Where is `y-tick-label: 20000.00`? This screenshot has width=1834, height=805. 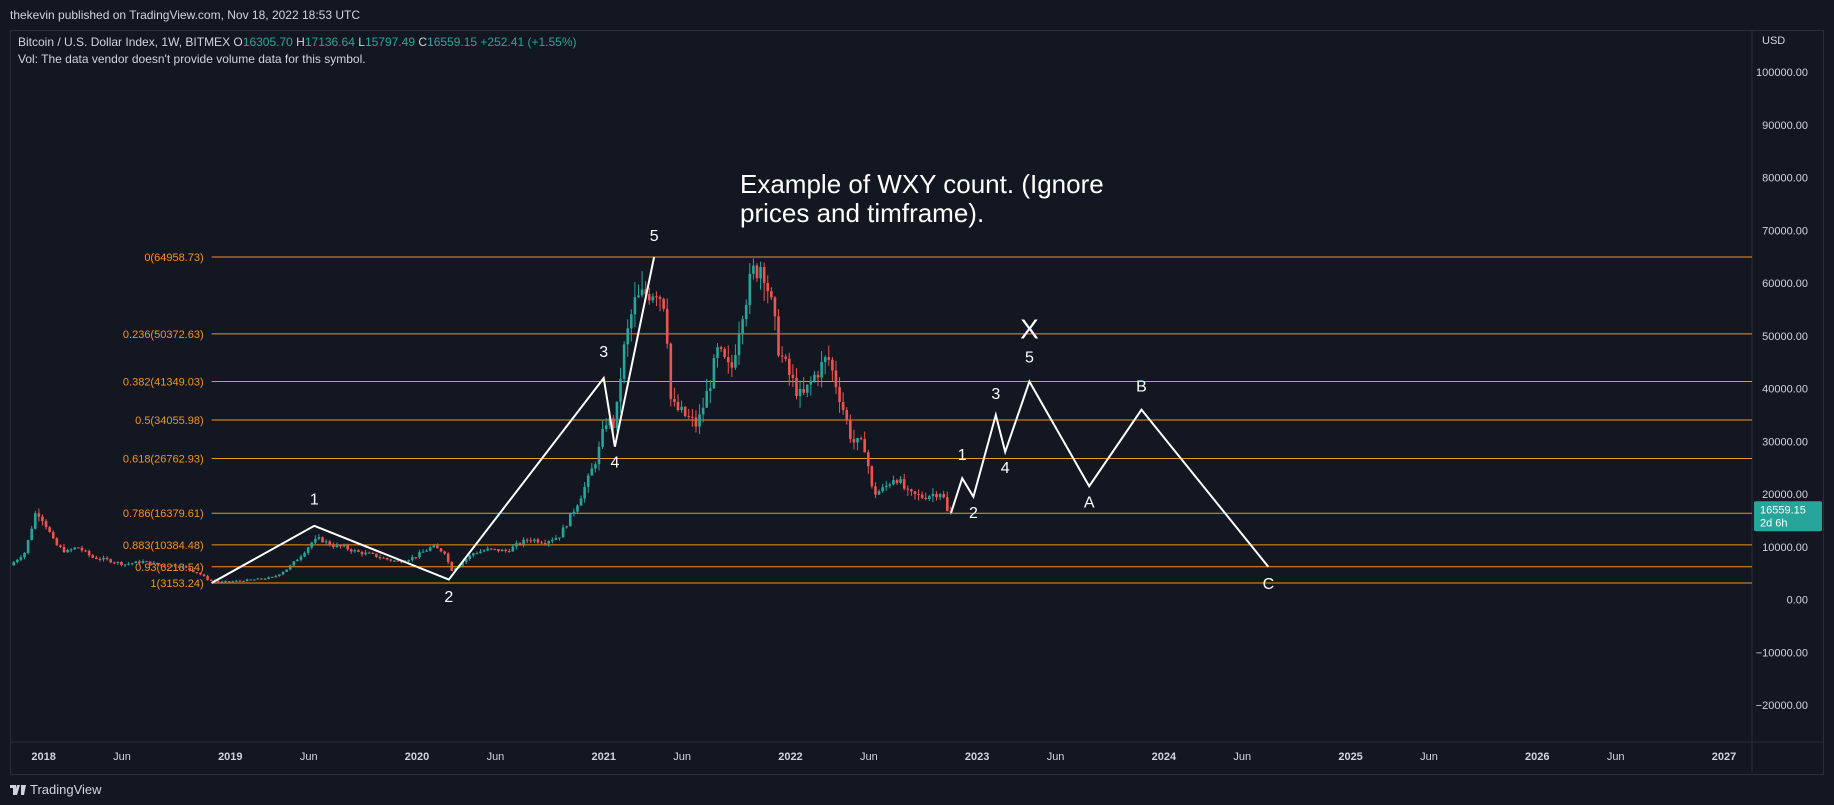 y-tick-label: 20000.00 is located at coordinates (1785, 495).